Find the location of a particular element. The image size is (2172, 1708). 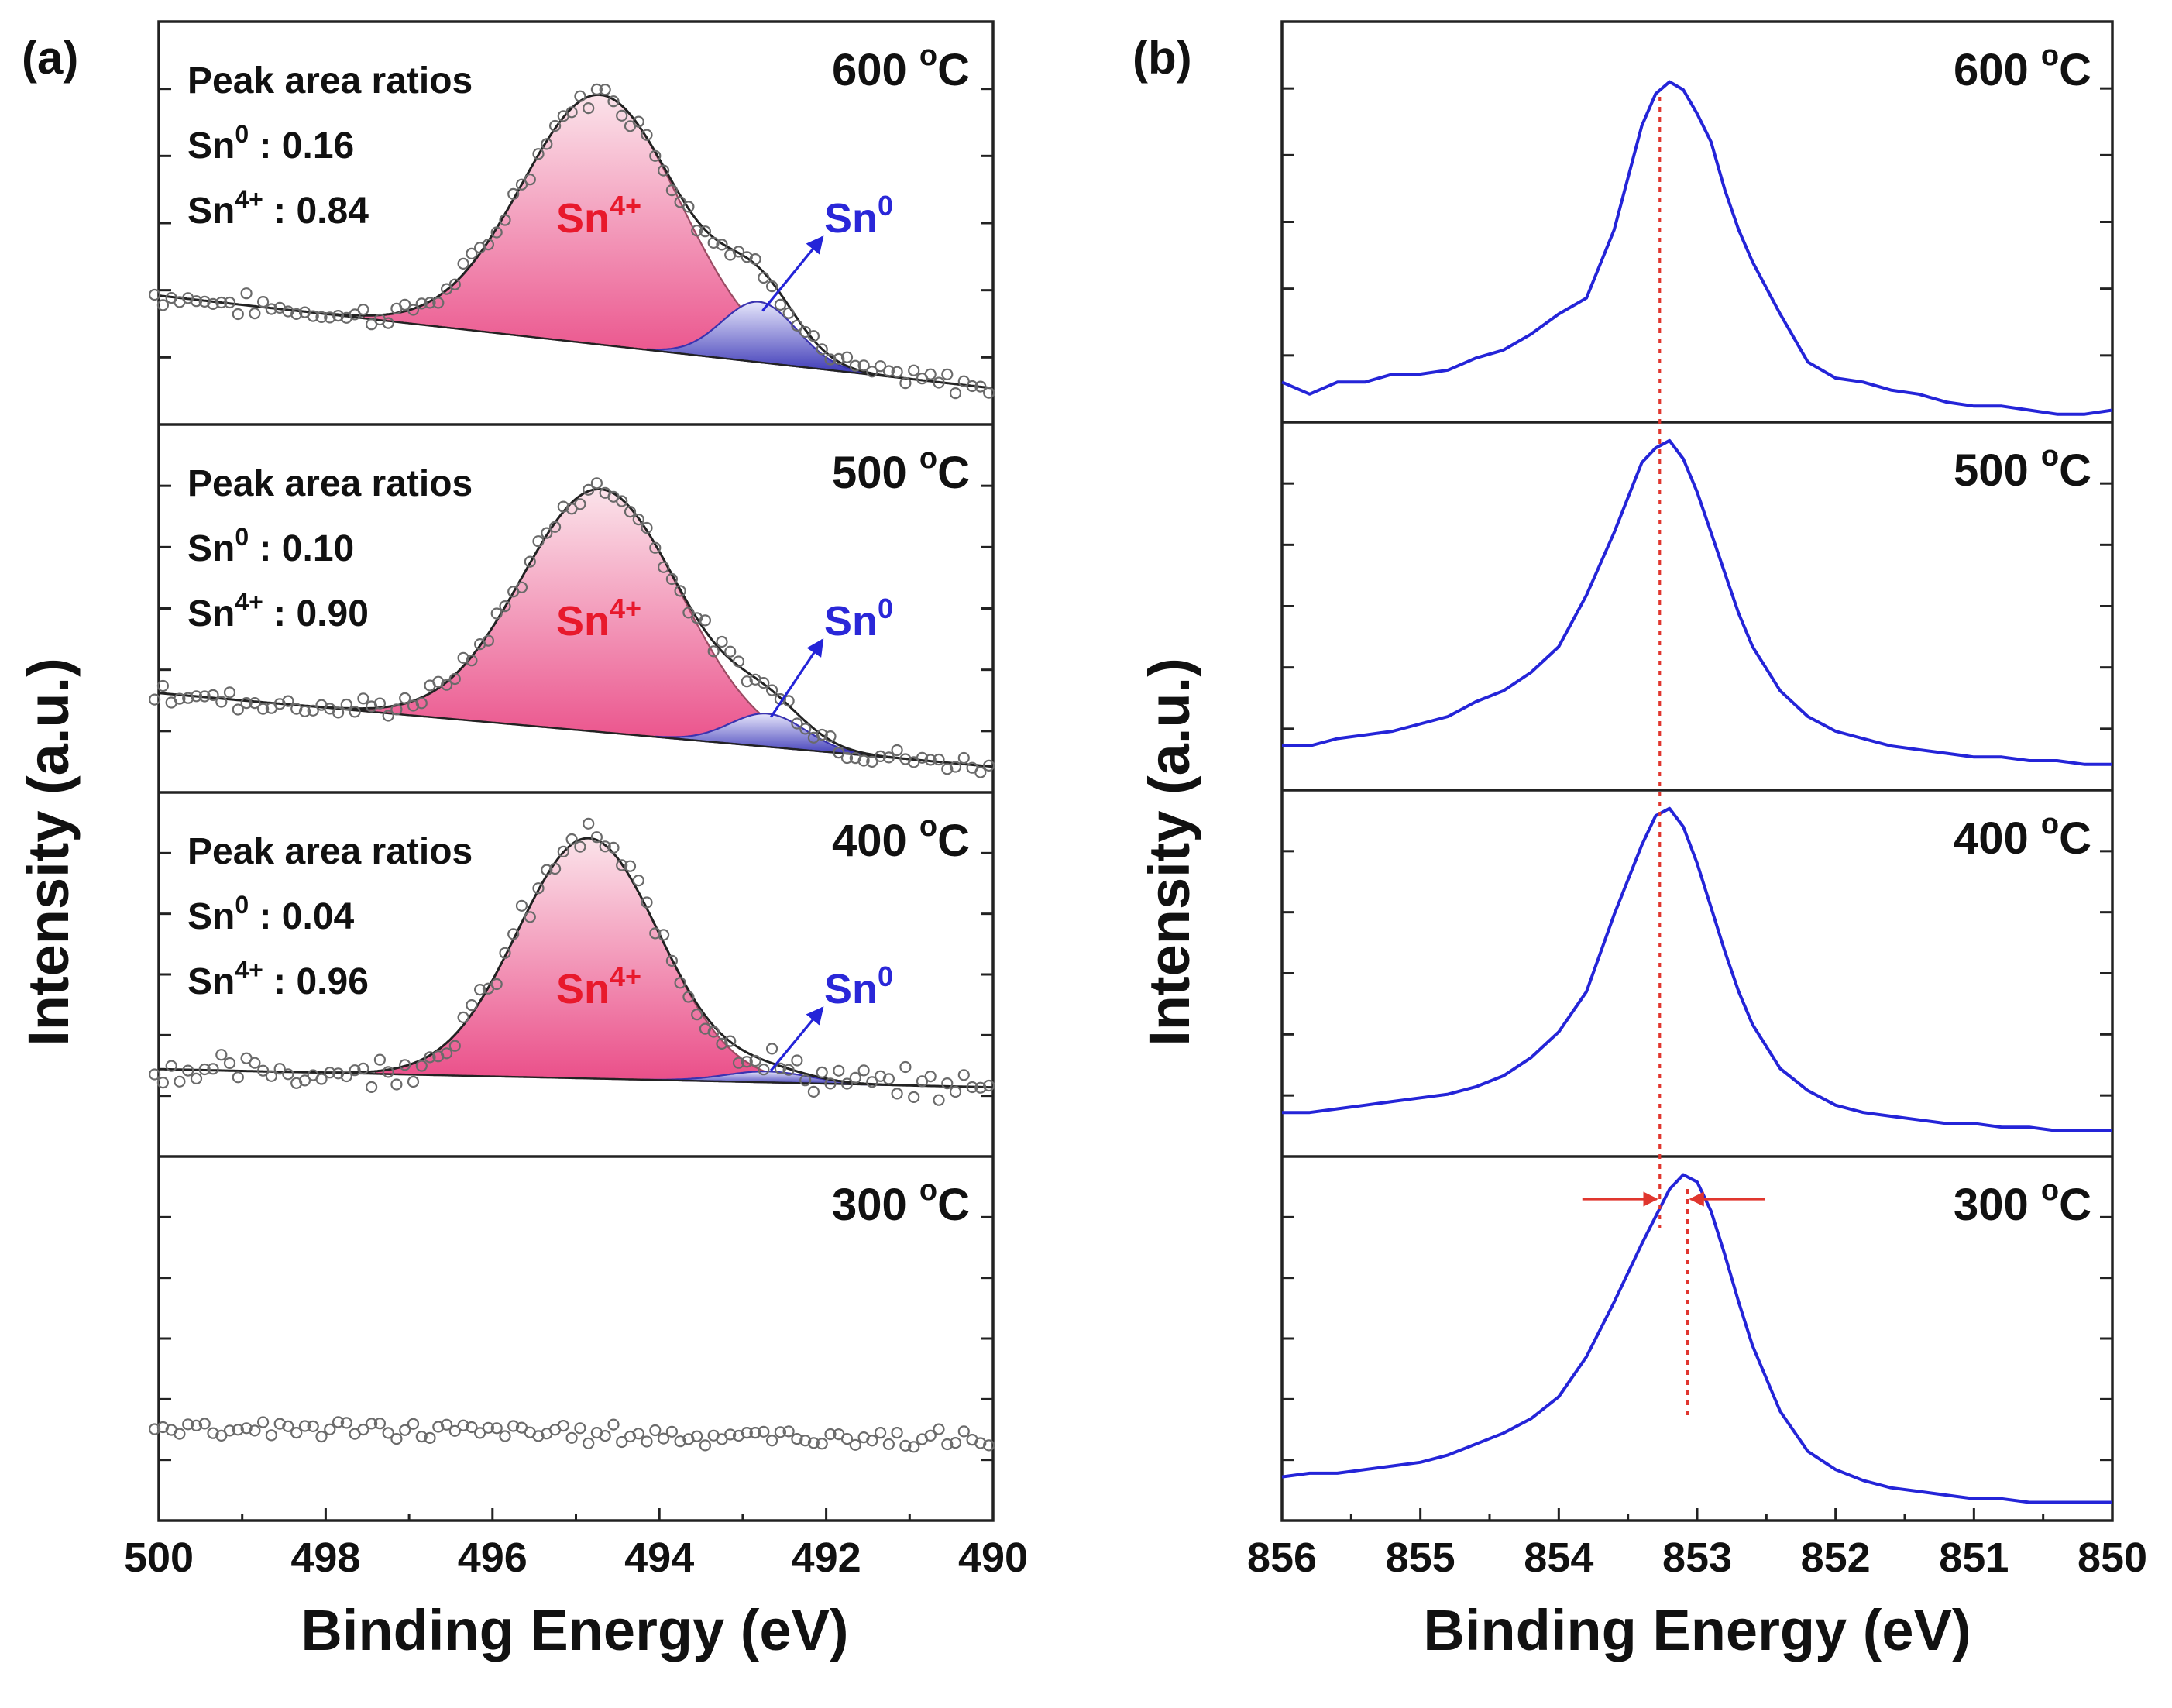

temperature-value: 400 is located at coordinates (875, 841).